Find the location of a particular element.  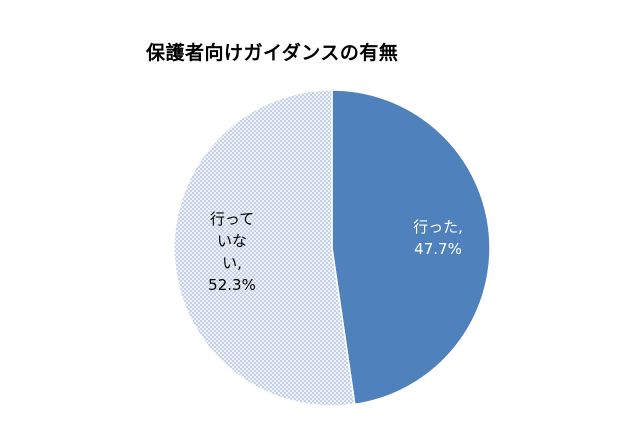

slice-label-itteinai: 行っていない, 52.3% is located at coordinates (232, 252).